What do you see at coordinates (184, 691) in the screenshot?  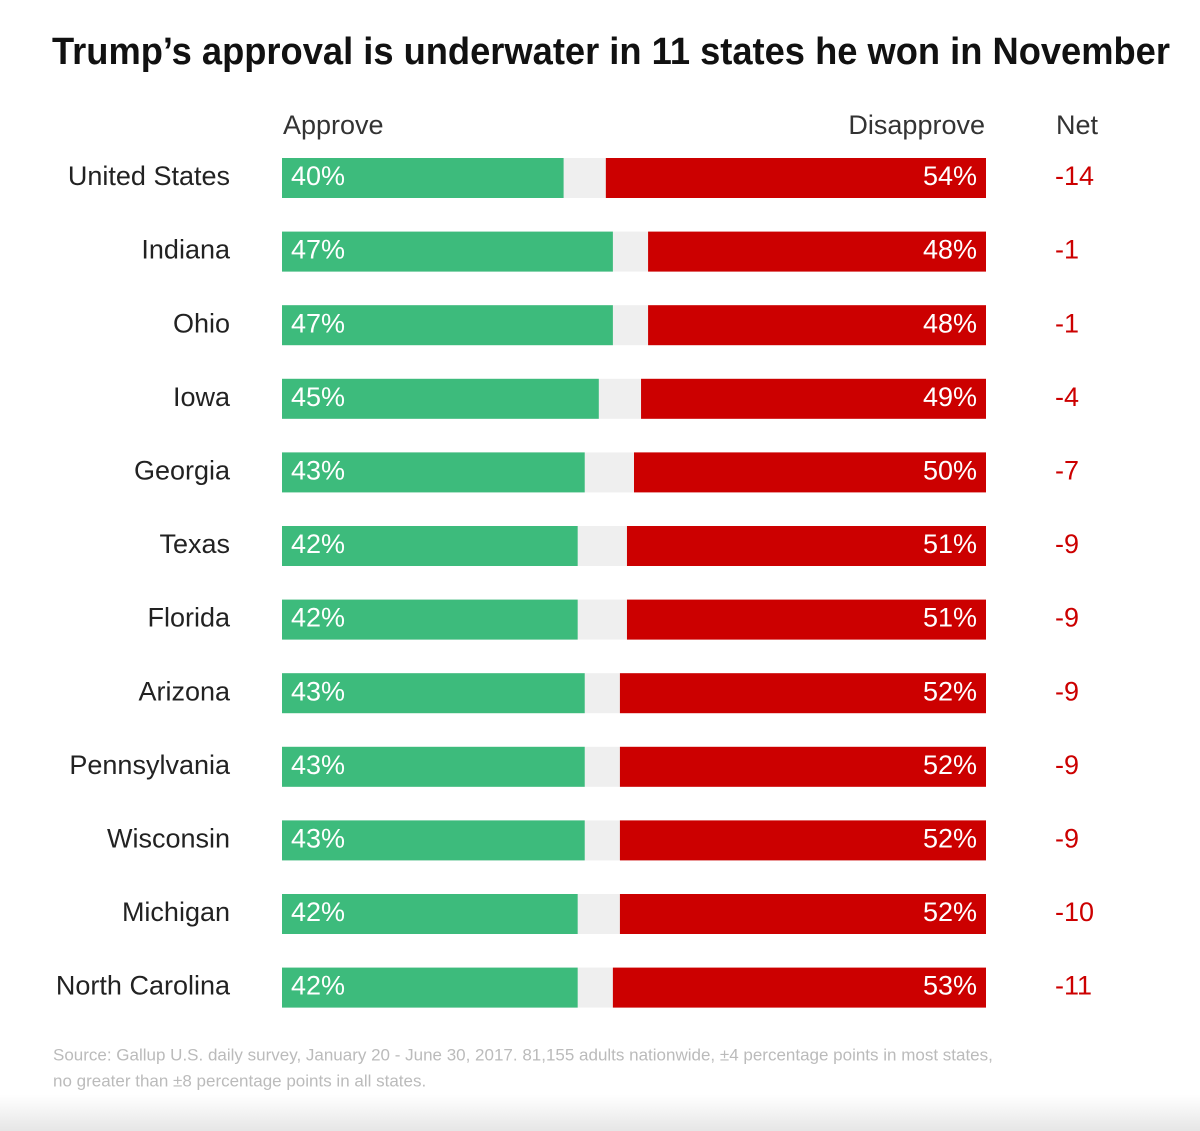 I see `category-label: Arizona` at bounding box center [184, 691].